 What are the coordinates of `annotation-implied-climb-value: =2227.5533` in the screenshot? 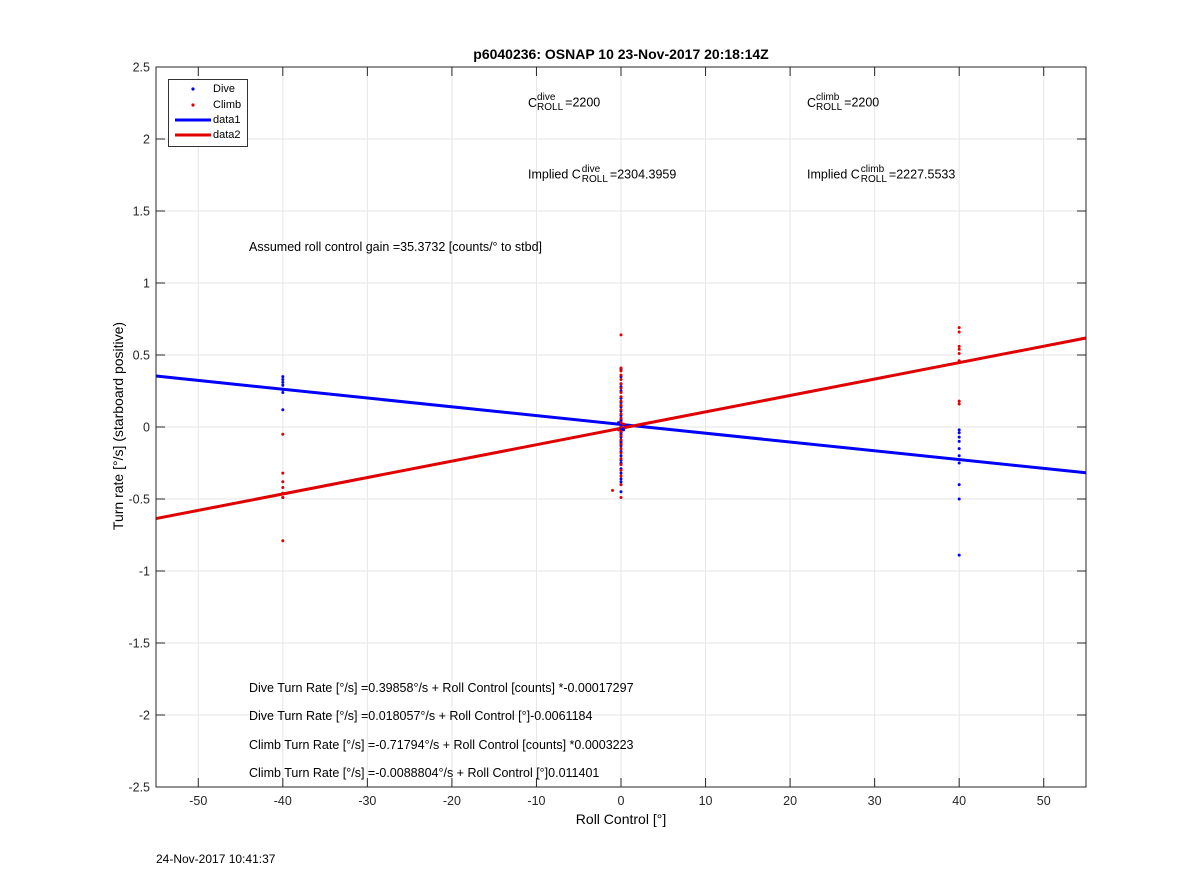 It's located at (922, 174).